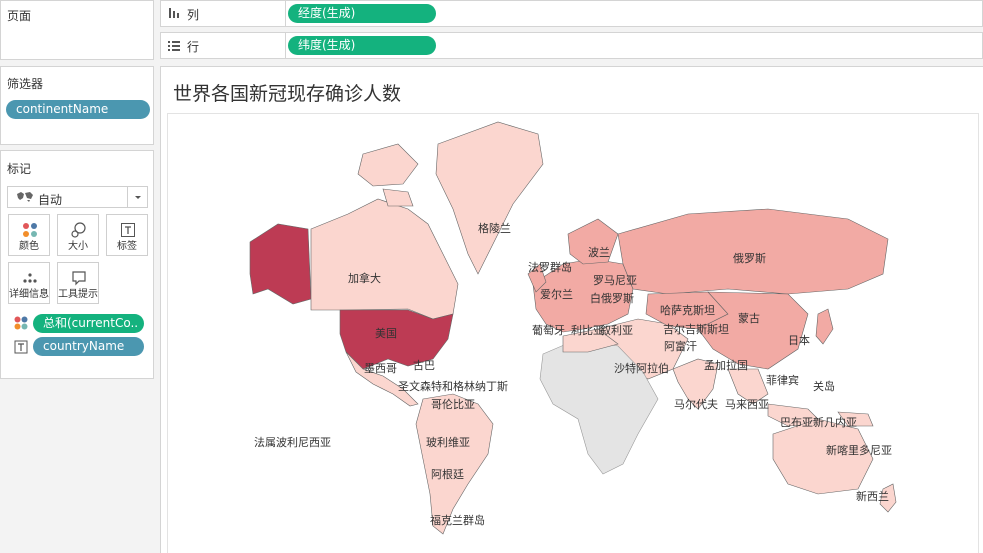 This screenshot has width=983, height=553. What do you see at coordinates (782, 380) in the screenshot?
I see `map-label-philippines: 菲律宾` at bounding box center [782, 380].